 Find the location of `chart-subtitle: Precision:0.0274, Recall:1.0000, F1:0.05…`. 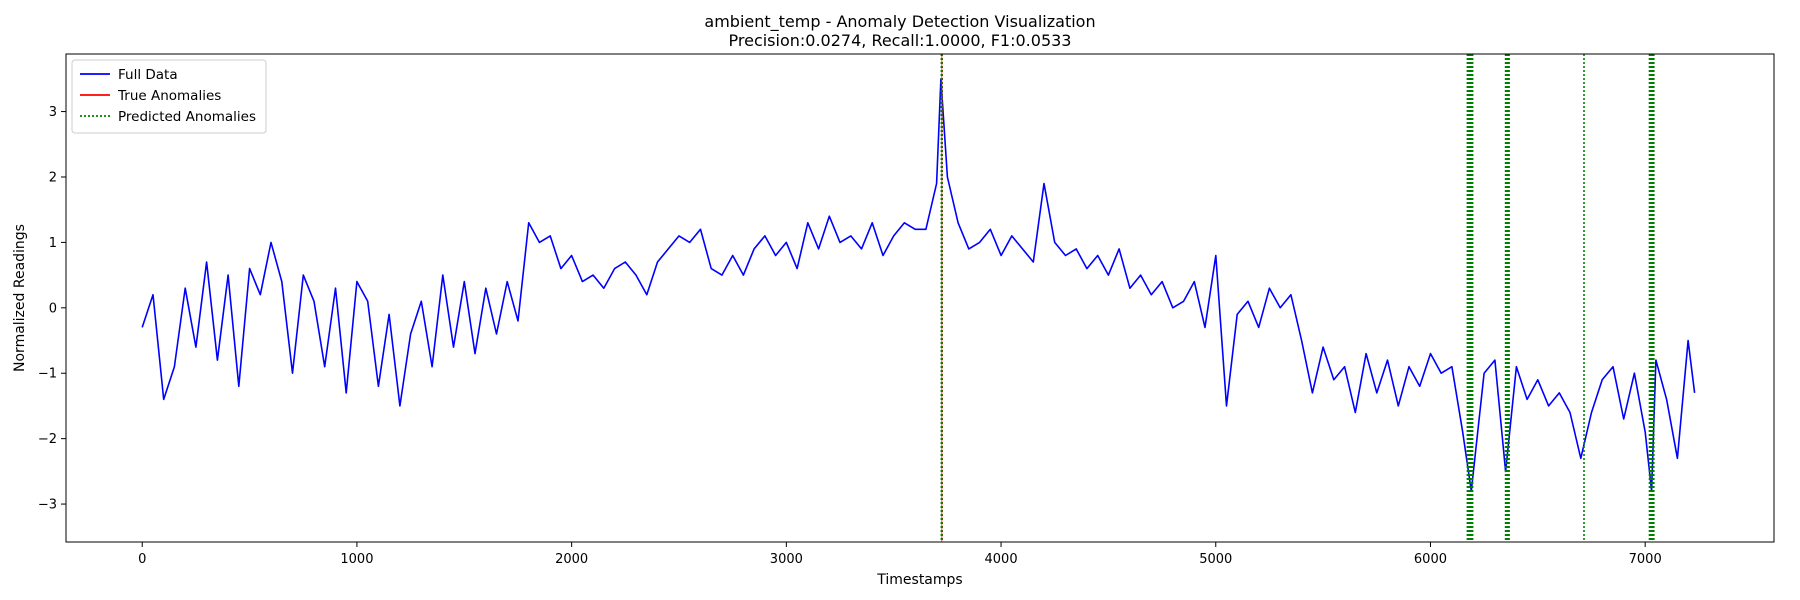

chart-subtitle: Precision:0.0274, Recall:1.0000, F1:0.05… is located at coordinates (900, 40).